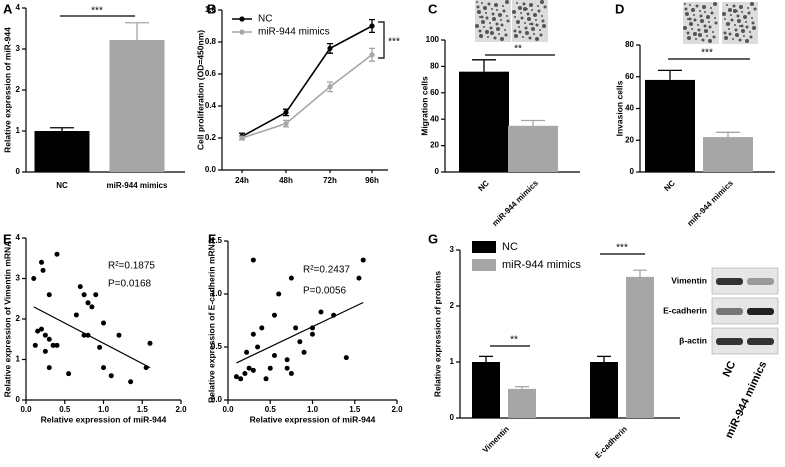  Describe the element at coordinates (611, 442) in the screenshot. I see `x-tick-label: E-cadherin` at that location.